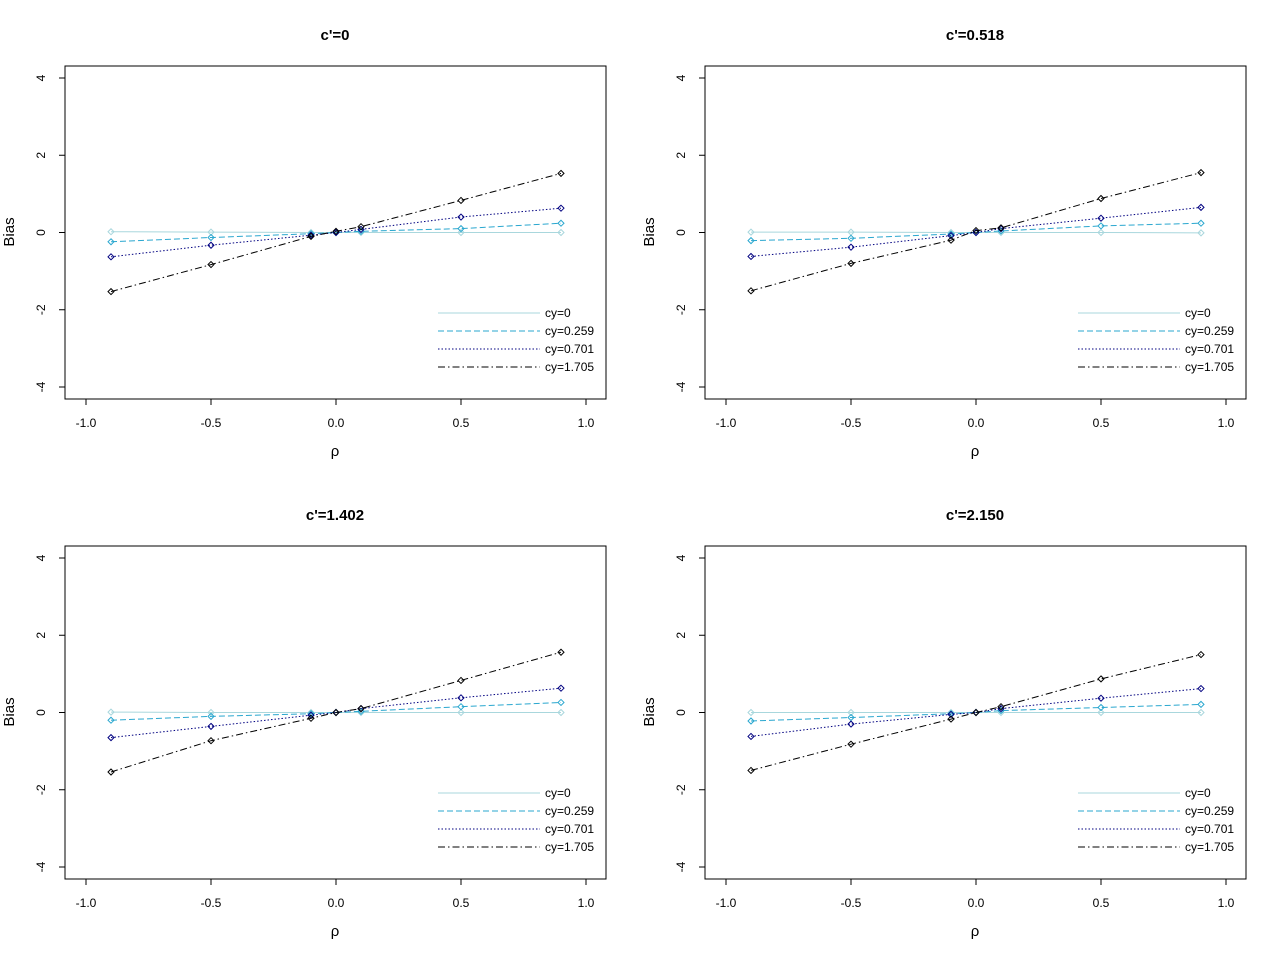 This screenshot has width=1280, height=961. Describe the element at coordinates (1209, 349) in the screenshot. I see `legend-entry: cy=0.701` at that location.